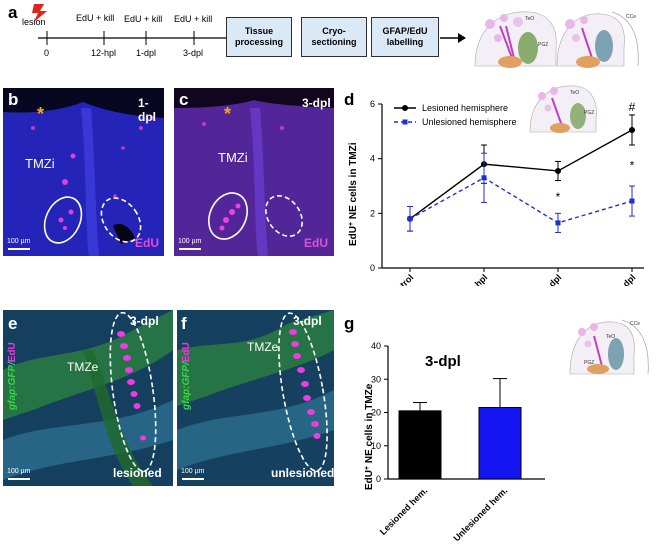 Image resolution: width=658 pixels, height=549 pixels. What do you see at coordinates (190, 241) in the screenshot?
I see `micrograph-c-scale: 100 µm` at bounding box center [190, 241].